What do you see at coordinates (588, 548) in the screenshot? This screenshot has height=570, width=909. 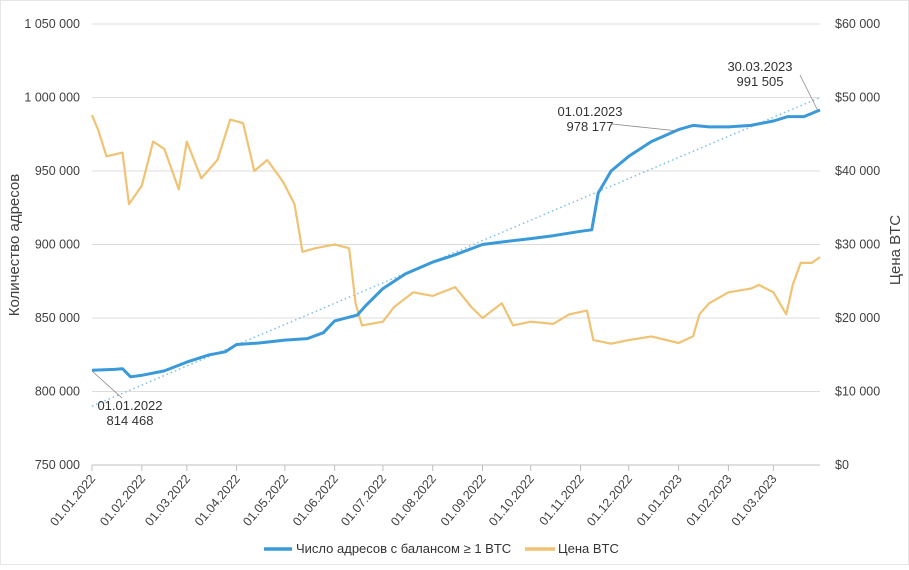 I see `legend-label-price: Цена BTC` at bounding box center [588, 548].